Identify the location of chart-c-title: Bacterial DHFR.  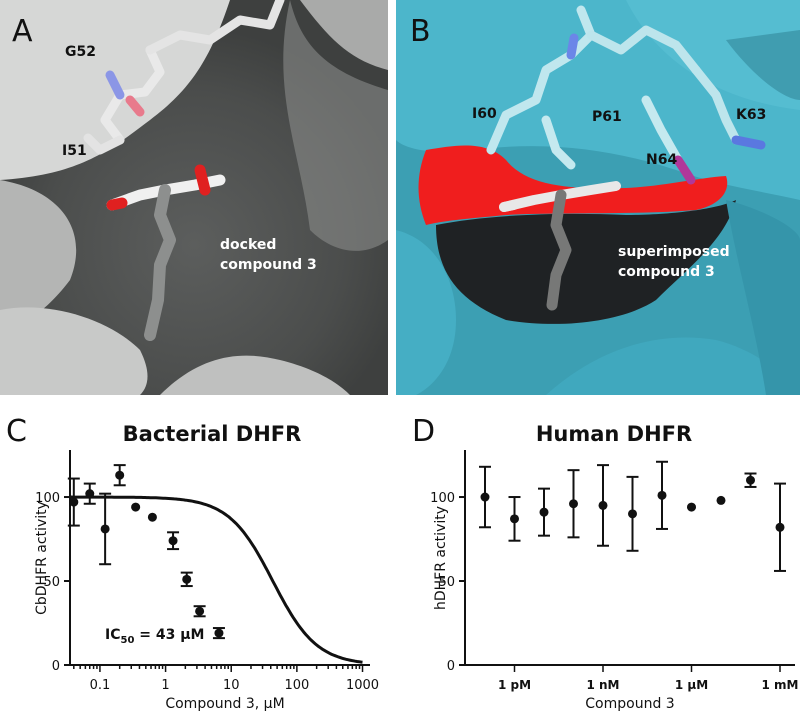
(212, 434).